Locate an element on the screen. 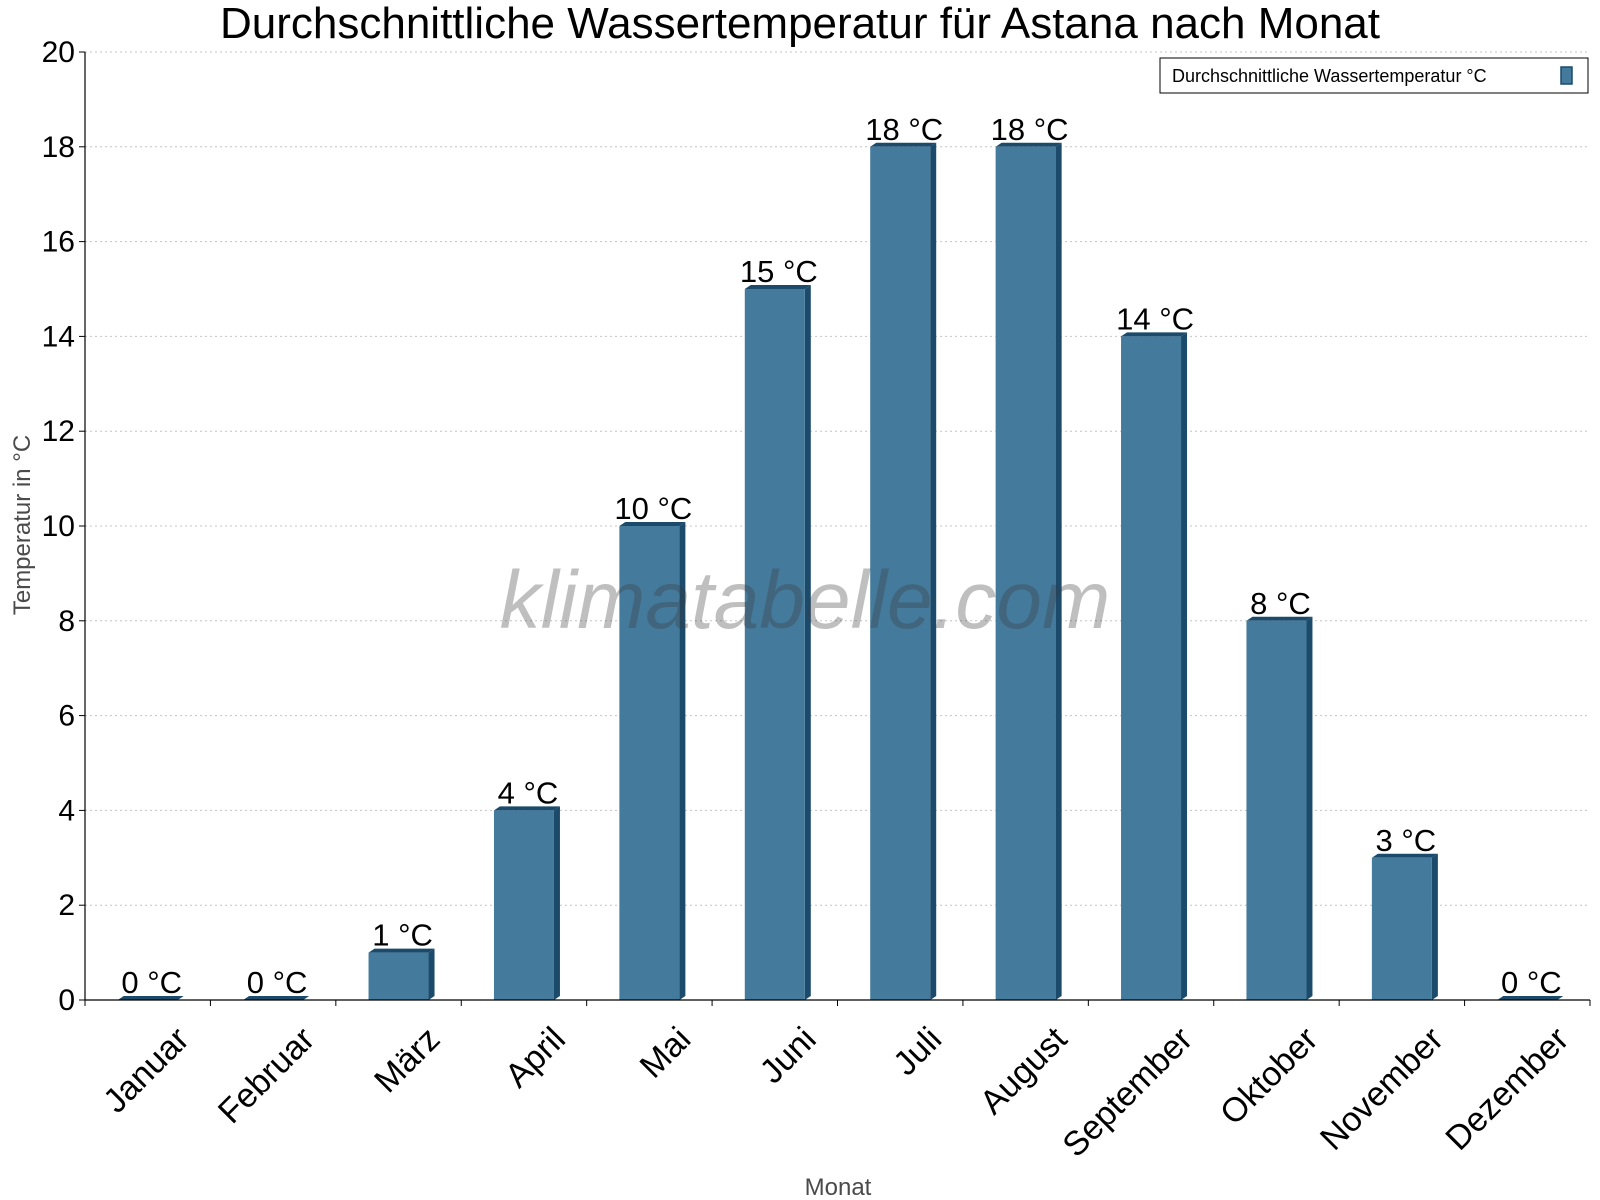 Image resolution: width=1600 pixels, height=1200 pixels. data-label: 15 °C is located at coordinates (779, 271).